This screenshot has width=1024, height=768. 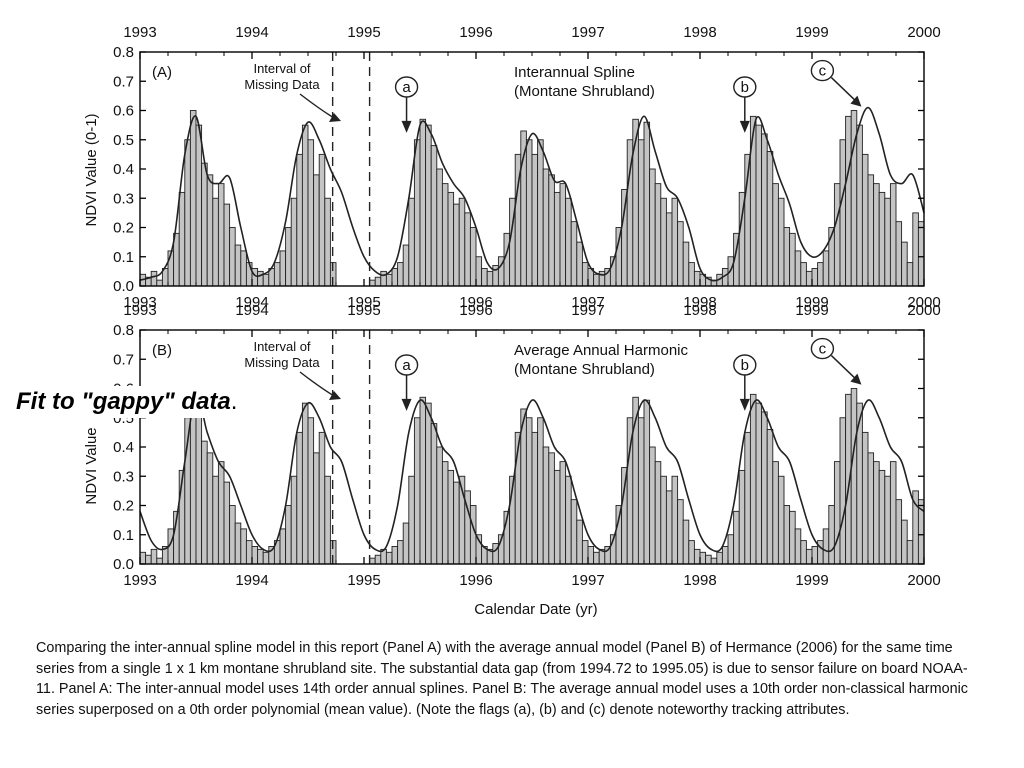 What do you see at coordinates (91, 169) in the screenshot?
I see `panel-a-ylabel: NDVI Value (0-1)` at bounding box center [91, 169].